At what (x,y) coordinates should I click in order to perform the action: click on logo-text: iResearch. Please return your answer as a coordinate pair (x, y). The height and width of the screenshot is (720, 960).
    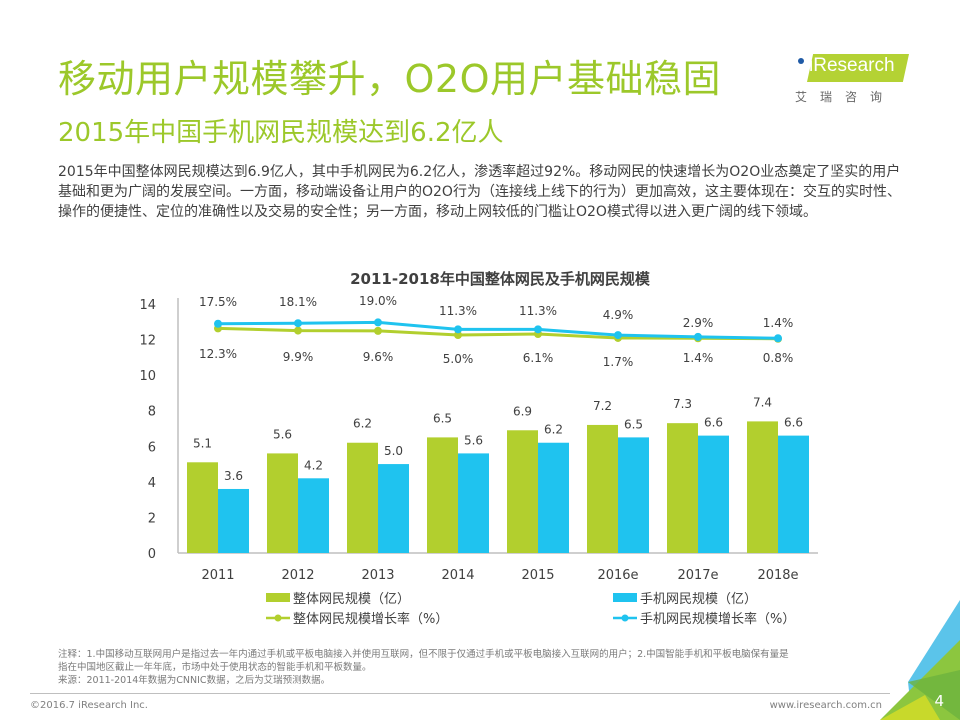
    Looking at the image, I should click on (852, 65).